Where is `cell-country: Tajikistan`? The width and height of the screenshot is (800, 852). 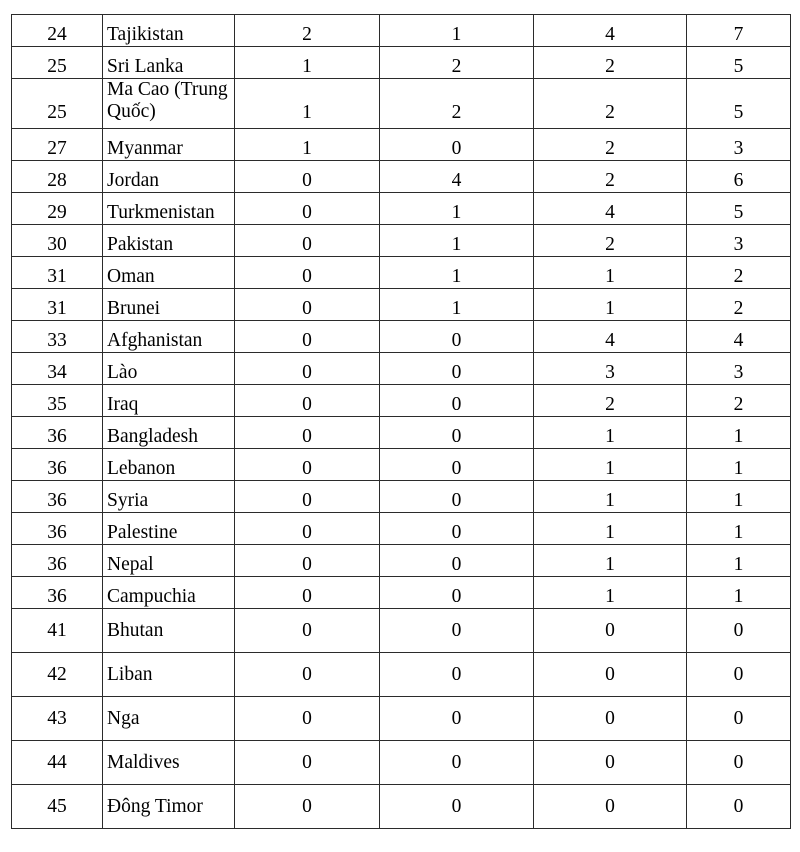
cell-country: Tajikistan is located at coordinates (168, 30).